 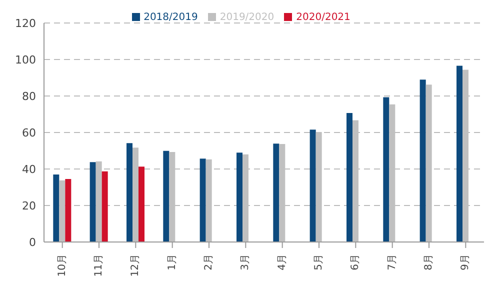 I want to click on x-tick-label: 6月, so click(x=356, y=262).